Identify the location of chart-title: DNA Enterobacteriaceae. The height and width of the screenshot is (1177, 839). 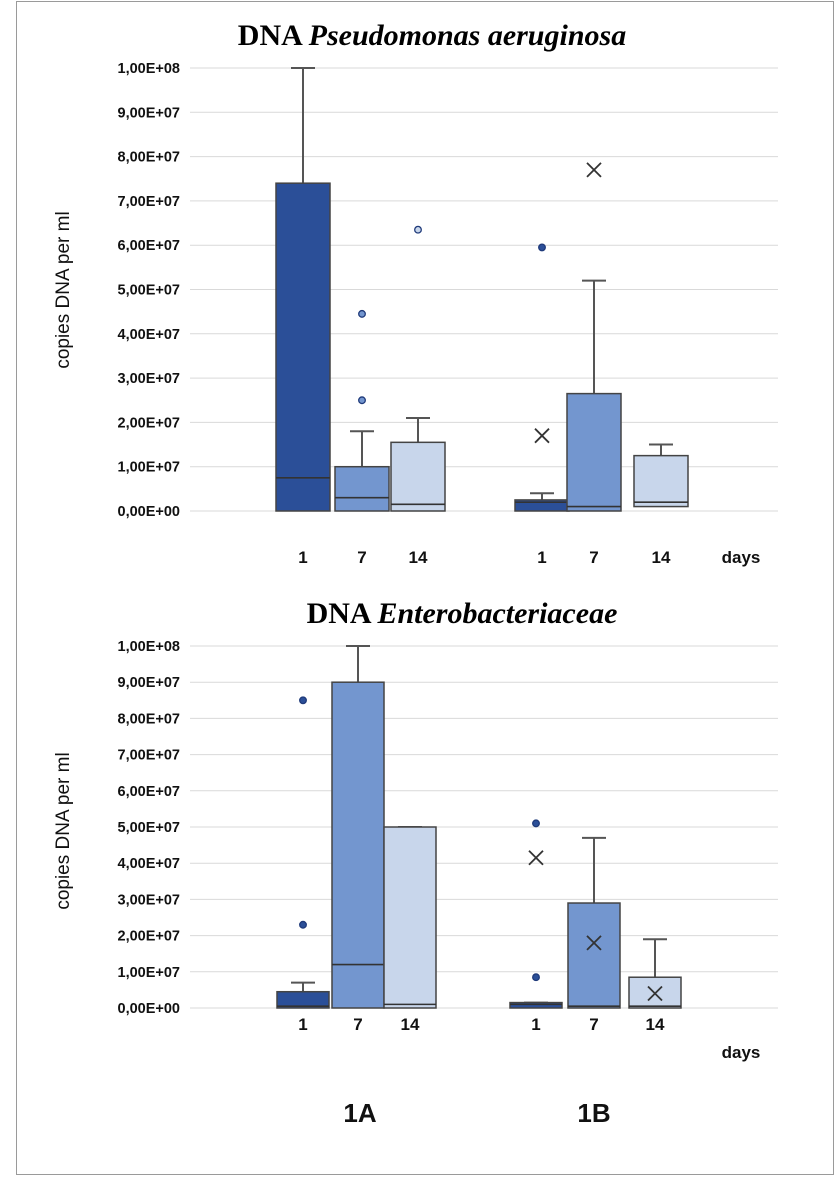
(462, 613).